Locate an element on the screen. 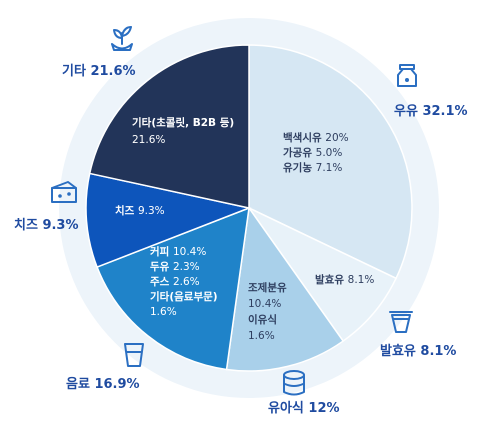  slice-inner-label-beverage: 커피 10.4% is located at coordinates (178, 251).